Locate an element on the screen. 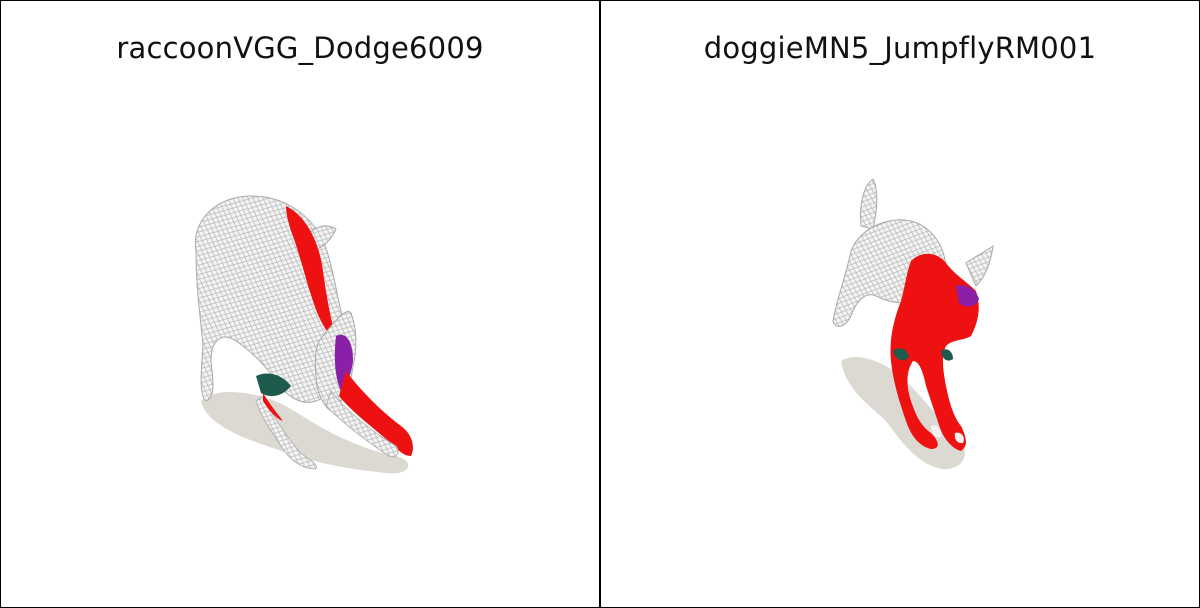 The width and height of the screenshot is (1200, 608). raccoon-dark-patch is located at coordinates (273, 385).